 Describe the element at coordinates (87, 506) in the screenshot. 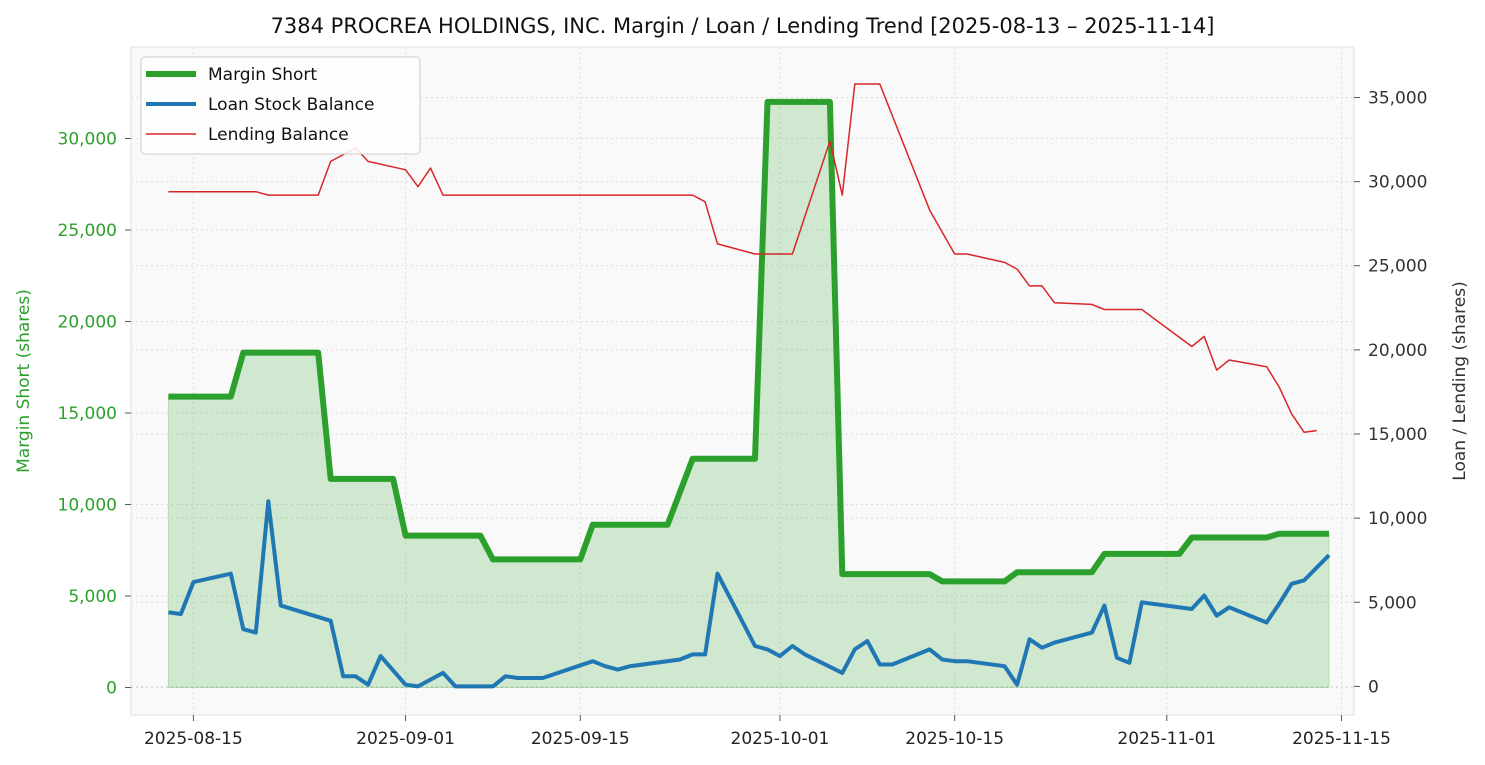

I see `y-left-tick-label: 10,000` at that location.